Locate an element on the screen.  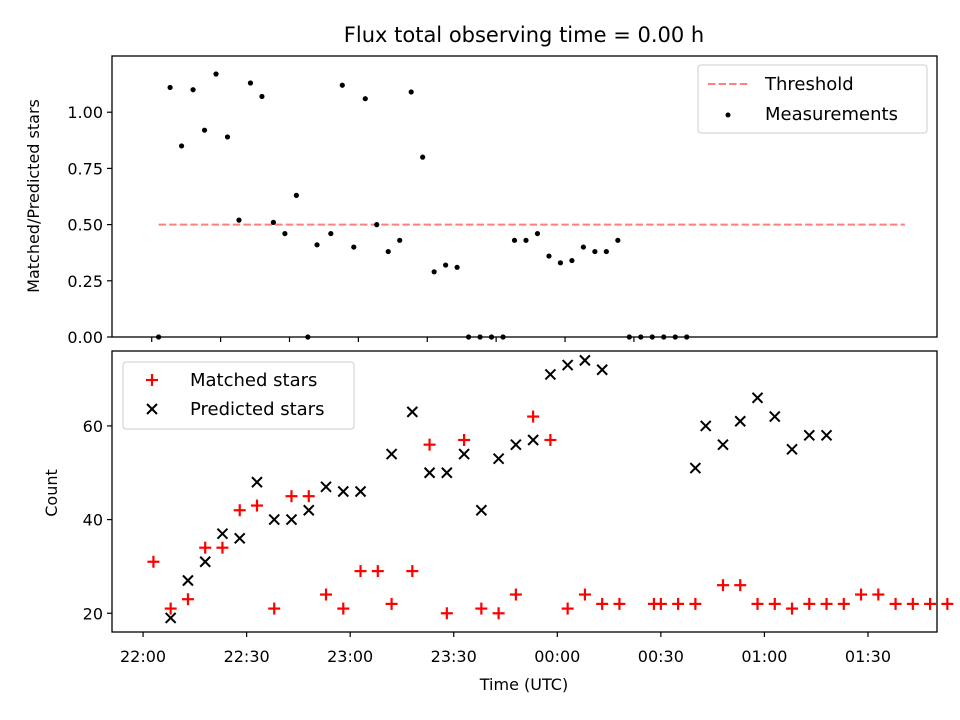
x-tick-label: 23:30 is located at coordinates (454, 656).